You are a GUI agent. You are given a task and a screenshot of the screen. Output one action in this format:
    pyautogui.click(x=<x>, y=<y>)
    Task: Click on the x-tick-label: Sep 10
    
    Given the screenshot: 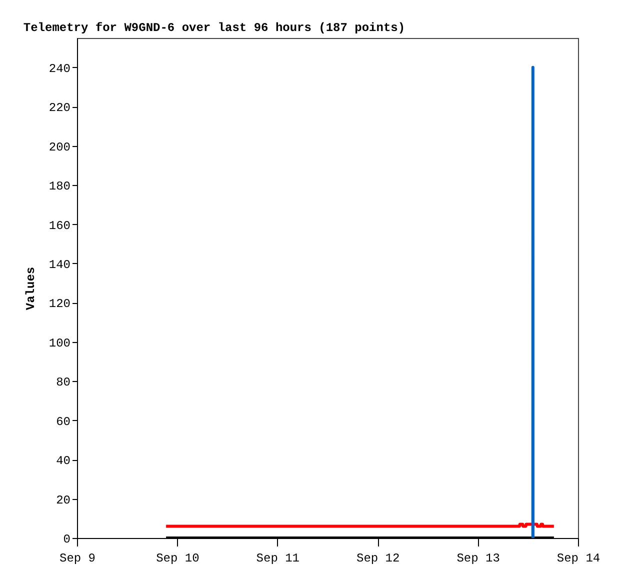 What is the action you would take?
    pyautogui.click(x=178, y=559)
    